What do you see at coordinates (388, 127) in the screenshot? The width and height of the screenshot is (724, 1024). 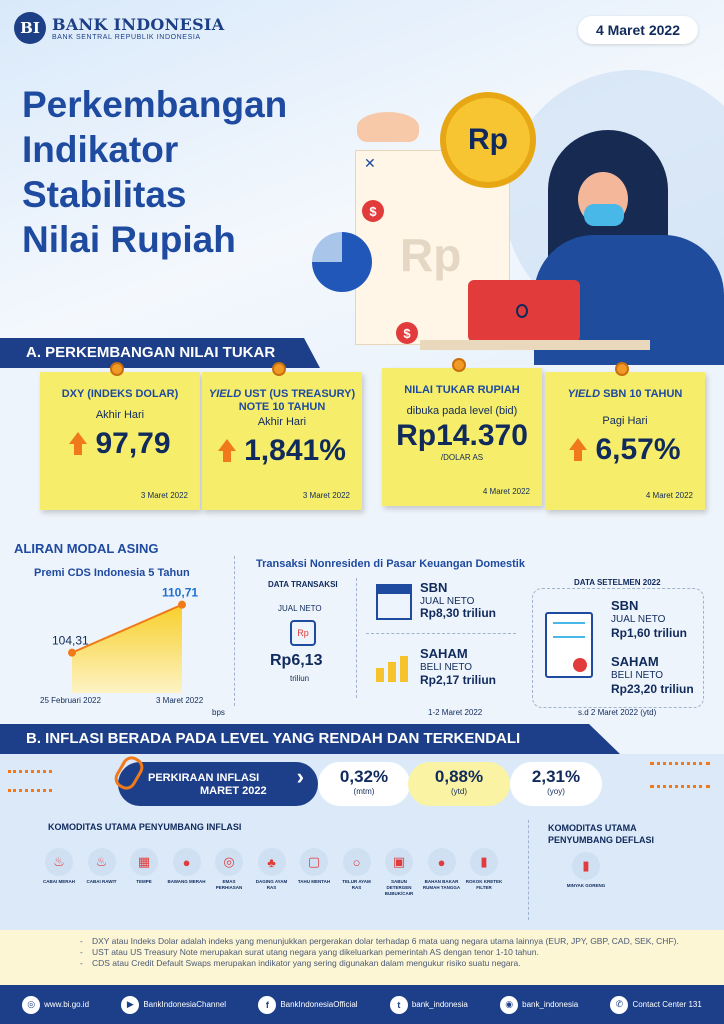 I see `envelope-wing-icon` at bounding box center [388, 127].